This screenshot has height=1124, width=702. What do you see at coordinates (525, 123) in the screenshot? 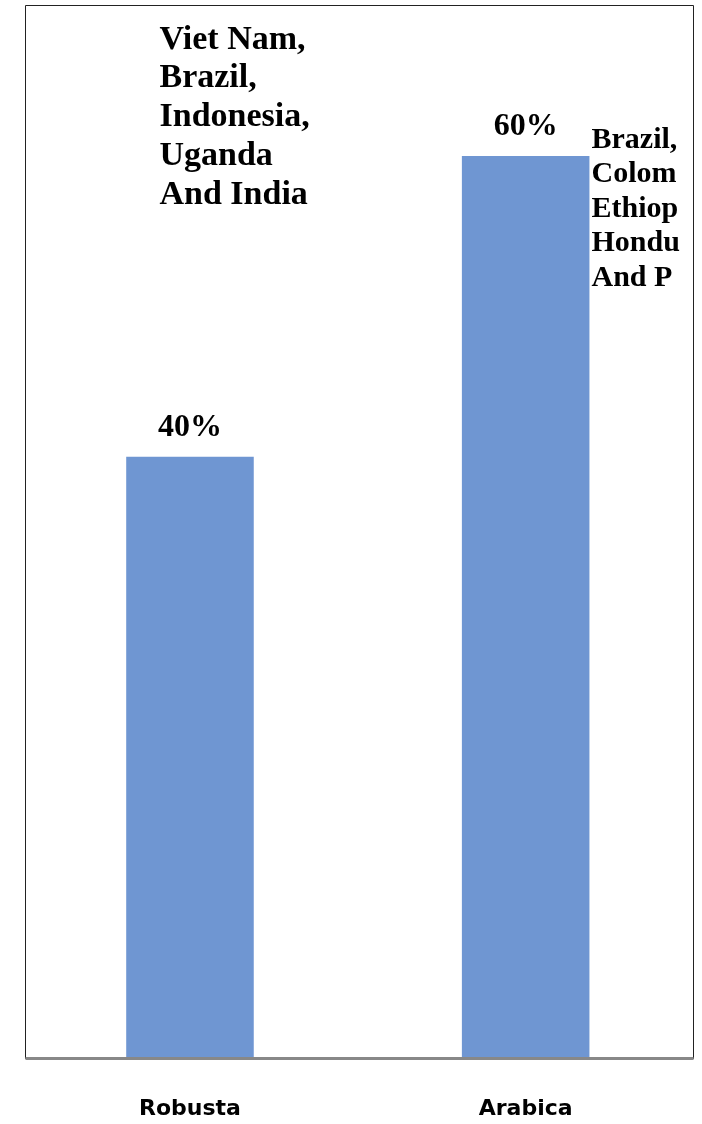
I see `data-label: 60%` at bounding box center [525, 123].